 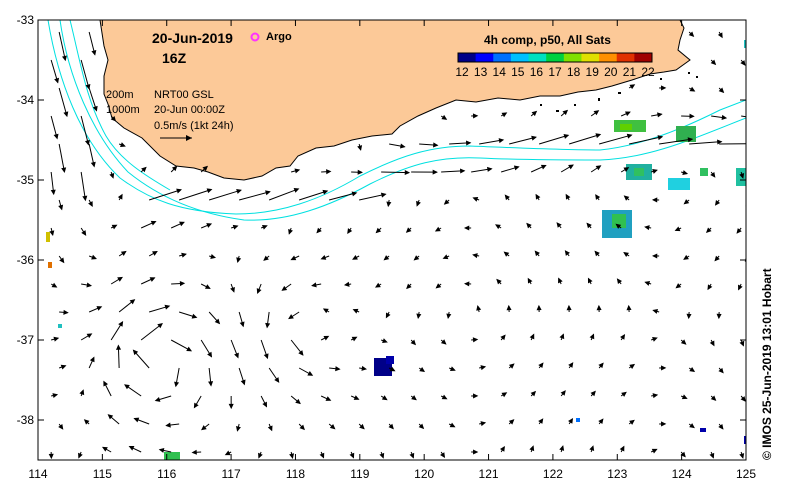 I want to click on x-tick-label: 116, so click(x=166, y=474).